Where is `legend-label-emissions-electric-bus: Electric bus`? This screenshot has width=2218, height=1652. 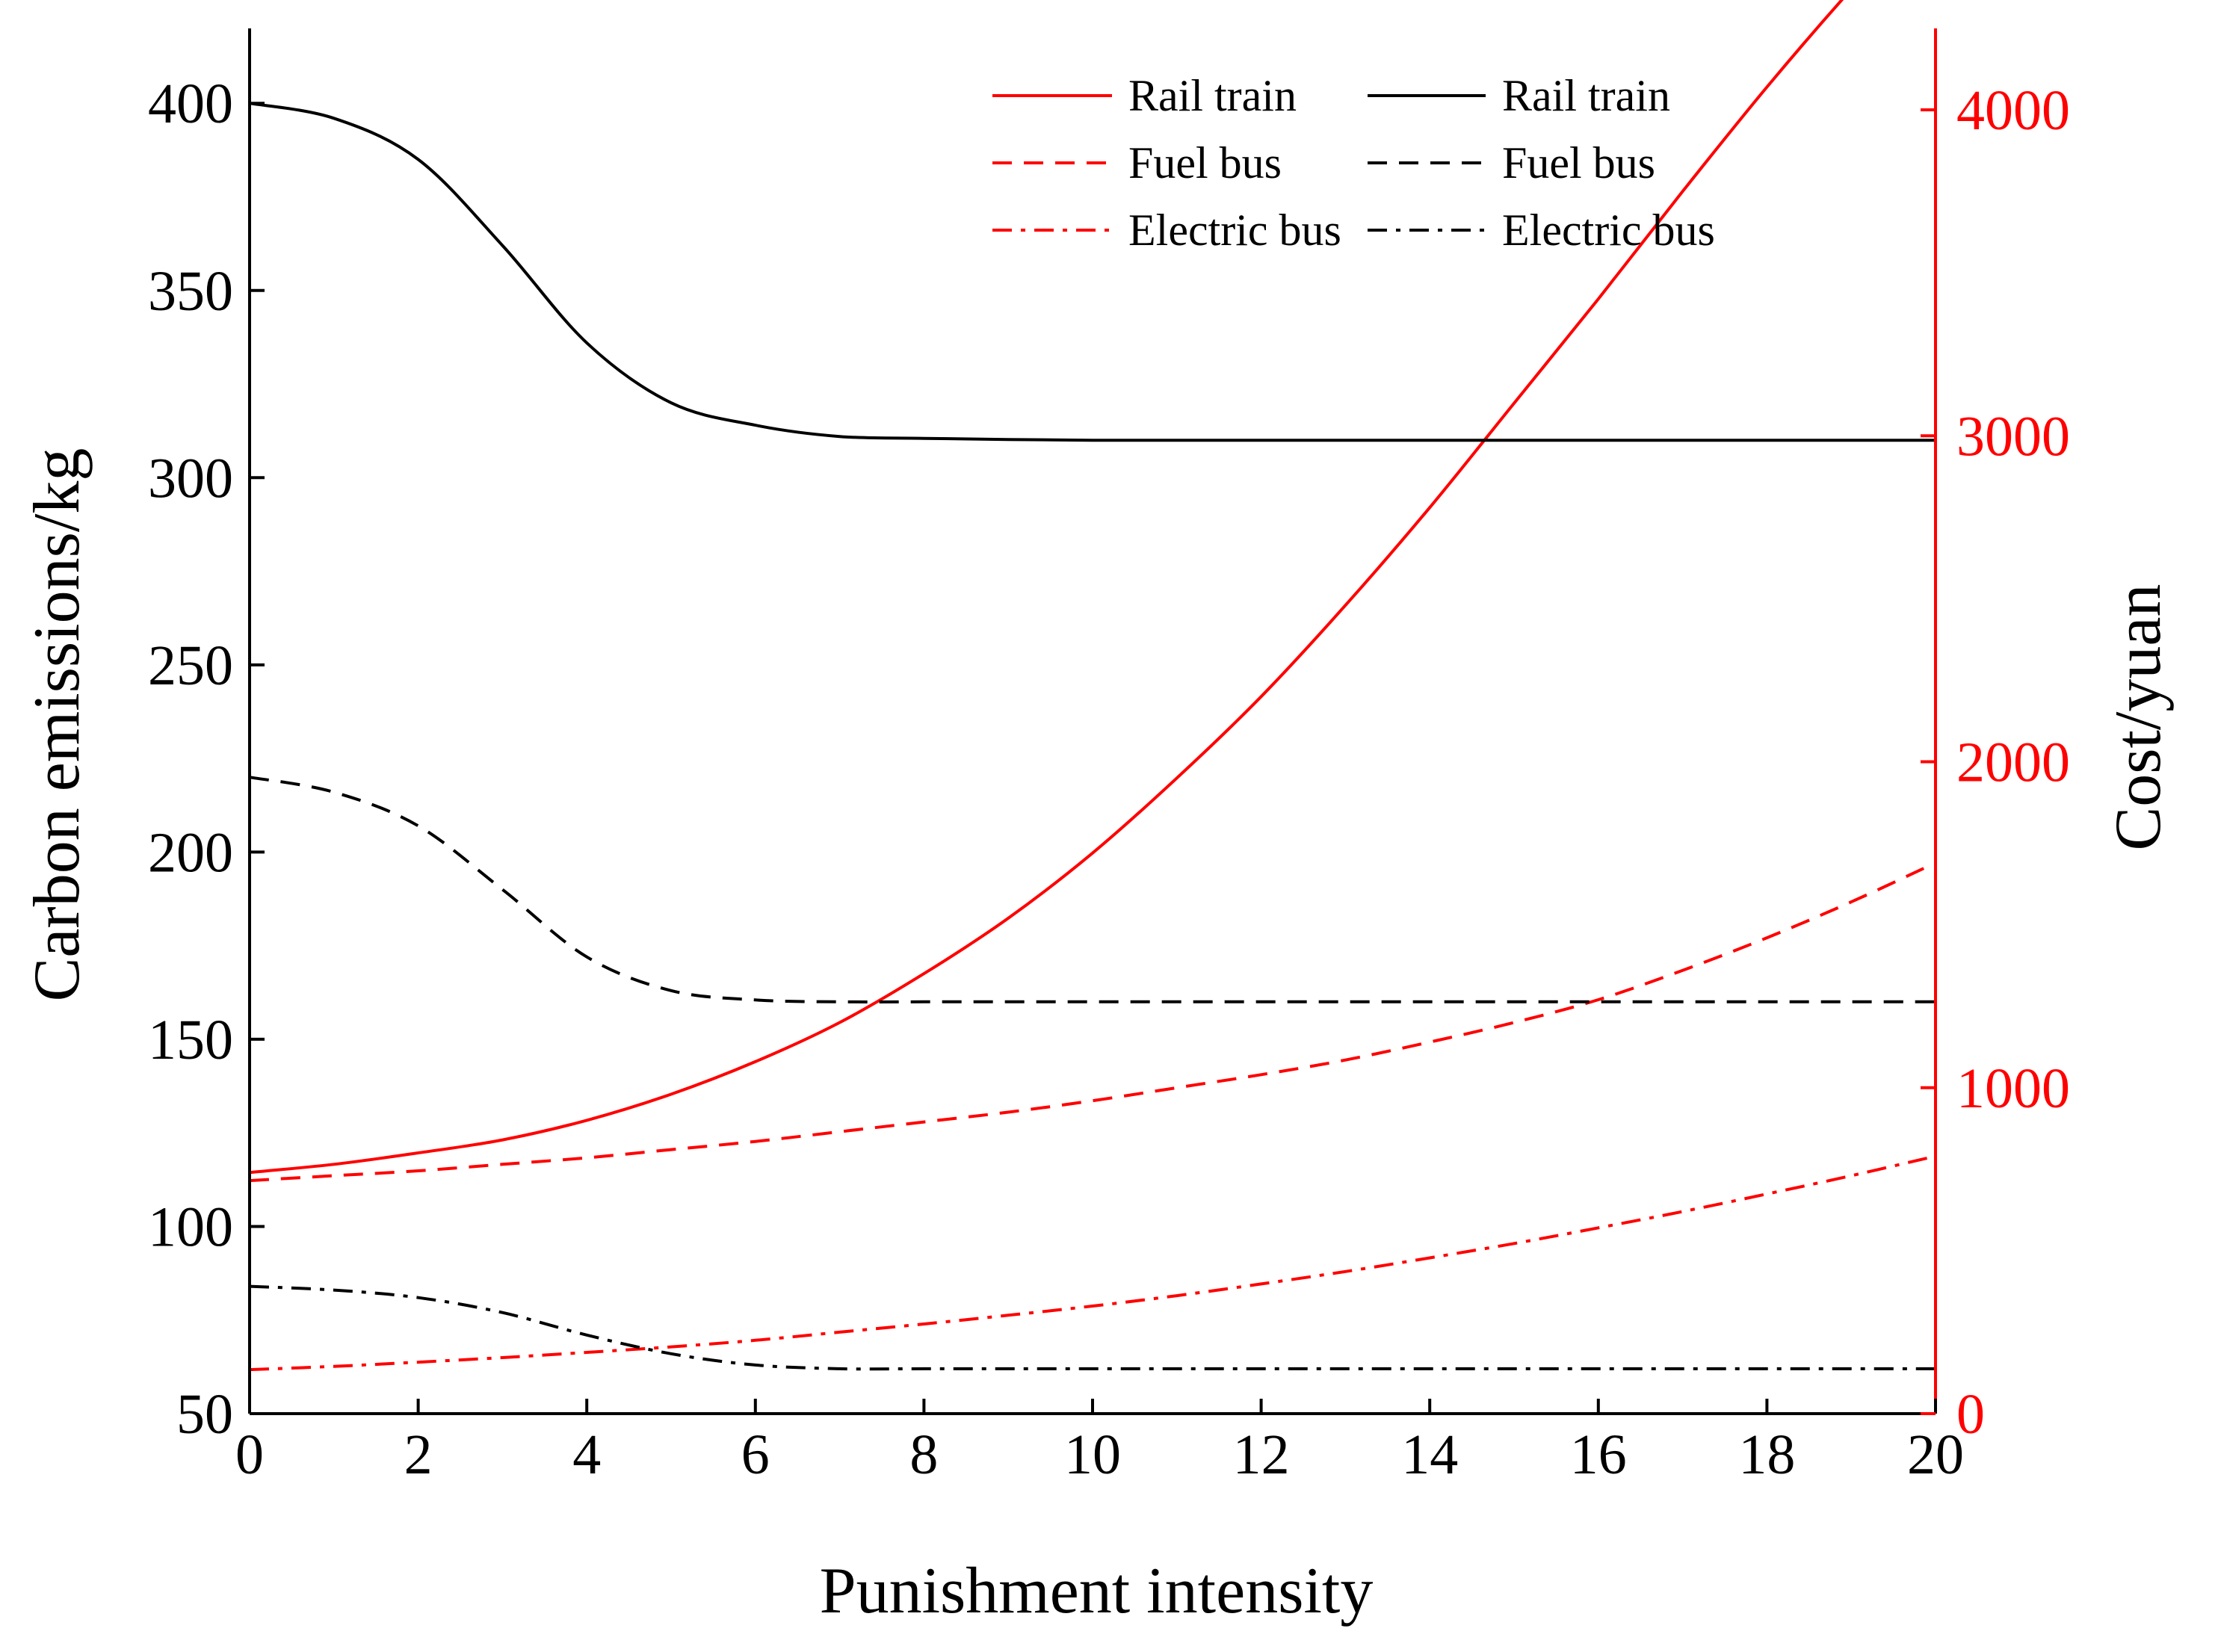 legend-label-emissions-electric-bus: Electric bus is located at coordinates (1608, 230).